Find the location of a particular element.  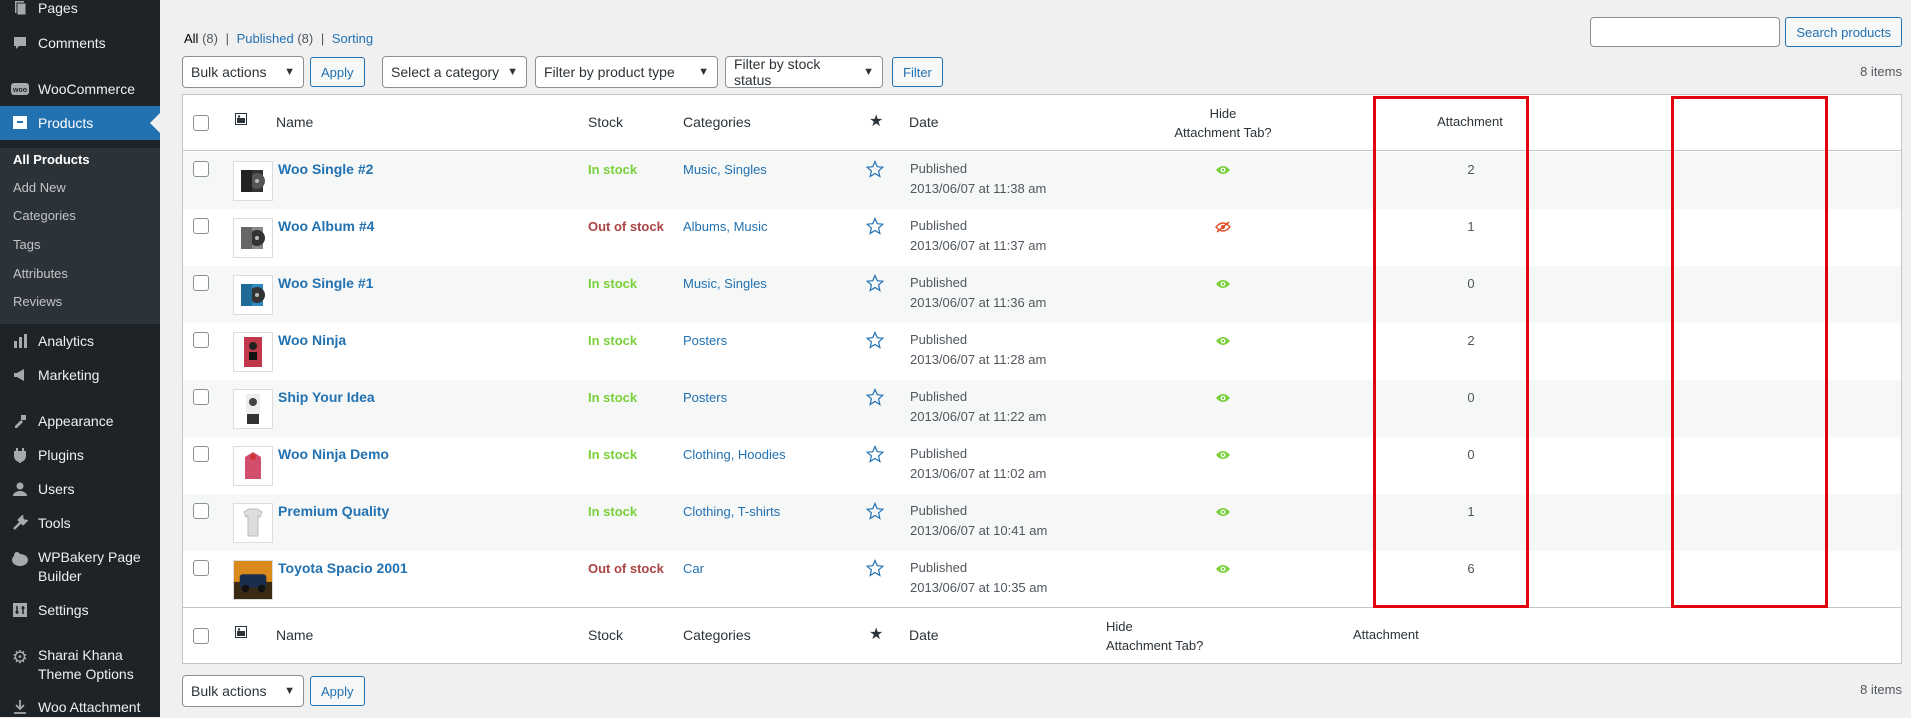

menu-tools: Tools is located at coordinates (80, 523).